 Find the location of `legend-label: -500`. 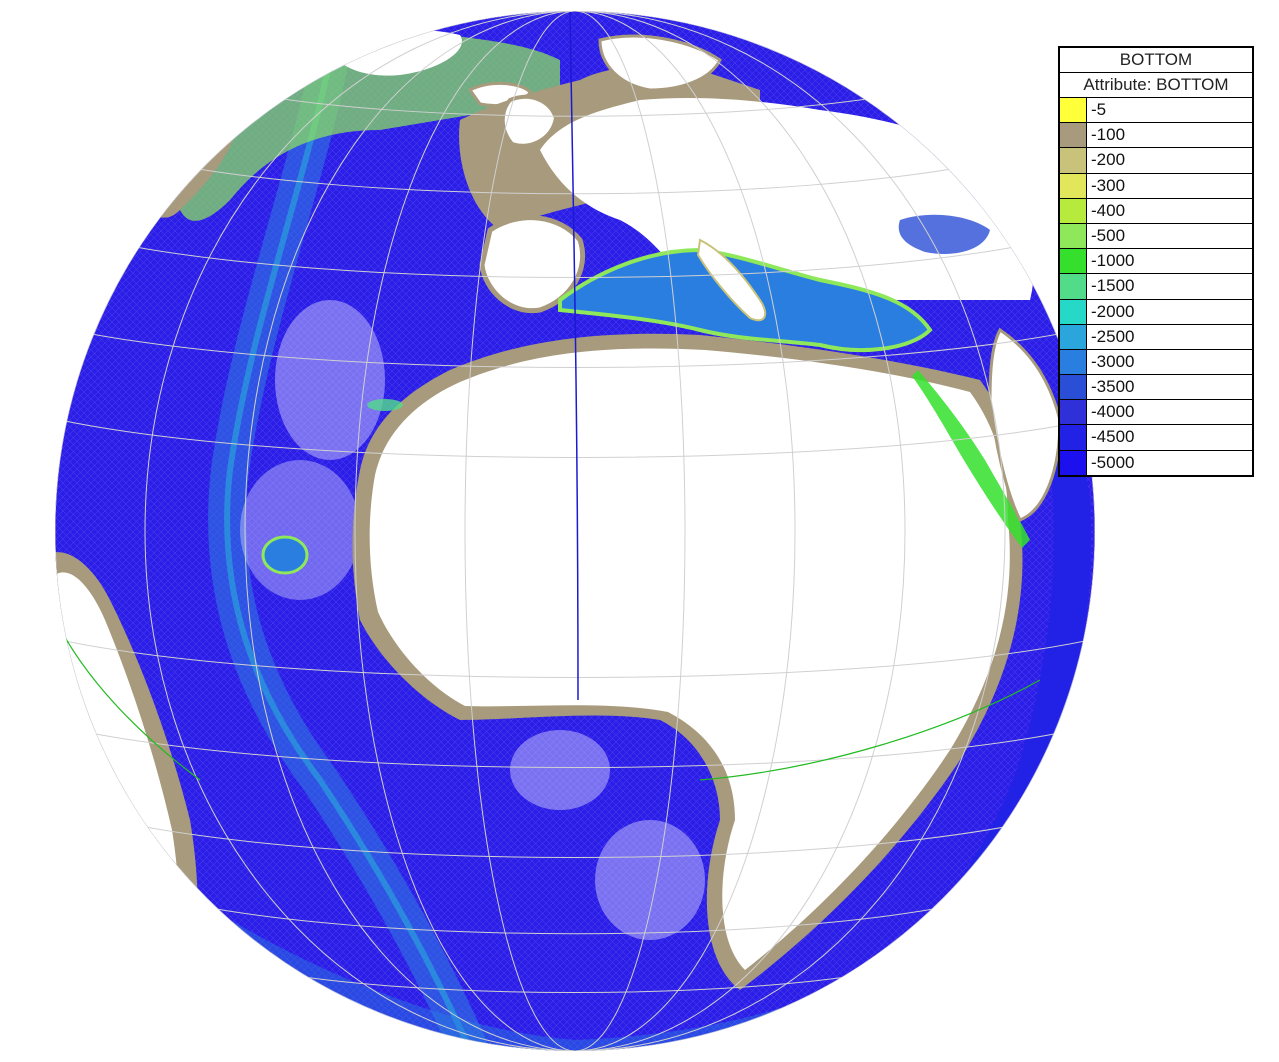

legend-label: -500 is located at coordinates (1106, 236).